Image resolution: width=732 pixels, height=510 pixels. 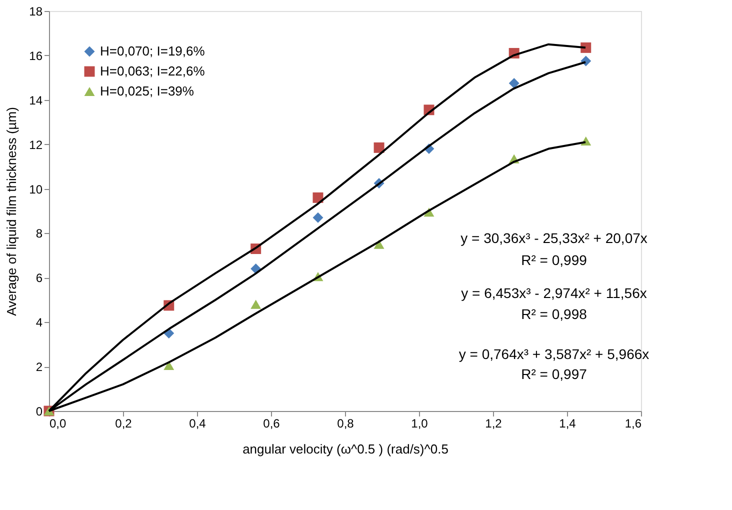 What do you see at coordinates (39, 233) in the screenshot?
I see `y-tick-label: 8` at bounding box center [39, 233].